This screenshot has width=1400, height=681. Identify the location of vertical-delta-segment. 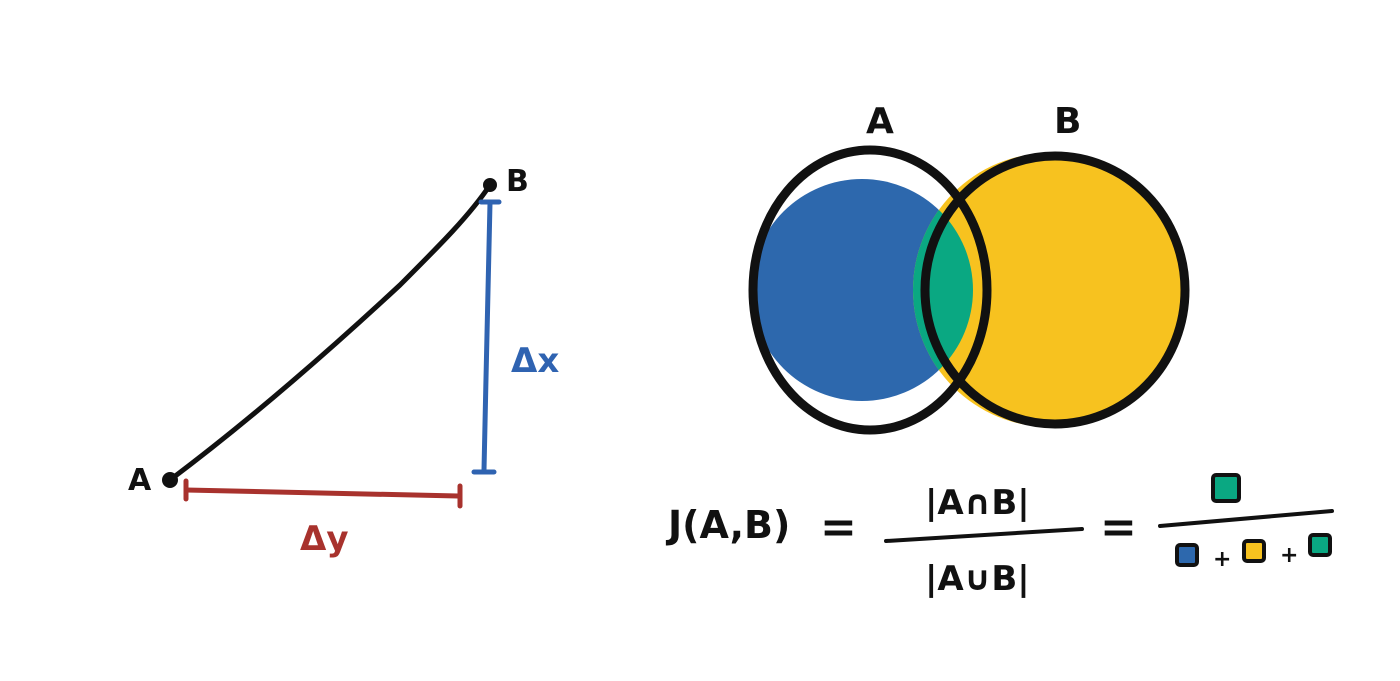
(486, 337).